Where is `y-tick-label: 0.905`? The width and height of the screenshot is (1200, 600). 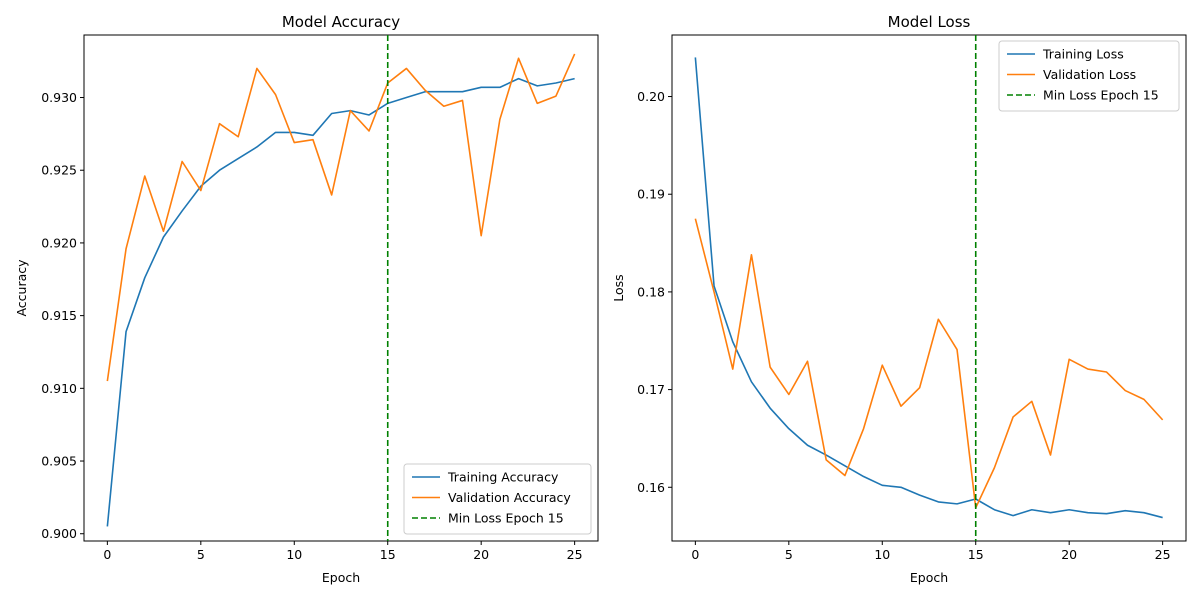
y-tick-label: 0.905 is located at coordinates (59, 461).